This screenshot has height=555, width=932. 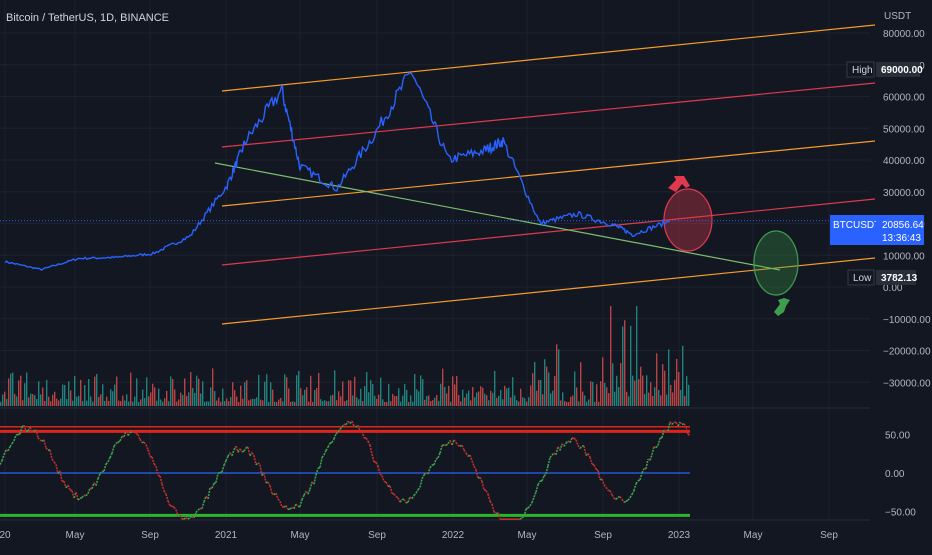 I want to click on low-marker: Low 3782.13, so click(x=883, y=277).